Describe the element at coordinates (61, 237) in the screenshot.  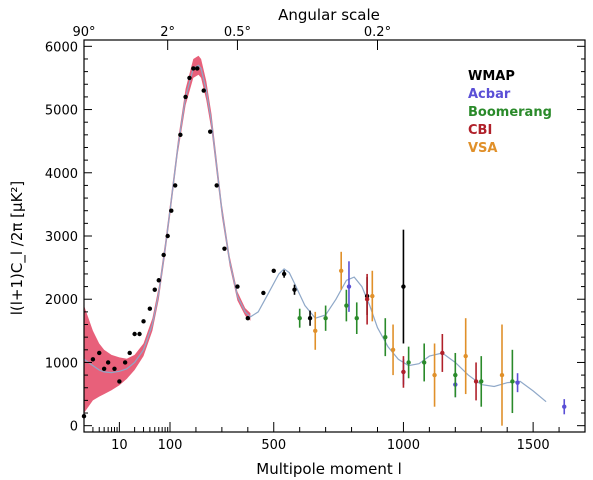
I see `y-tick-label: 3000` at that location.